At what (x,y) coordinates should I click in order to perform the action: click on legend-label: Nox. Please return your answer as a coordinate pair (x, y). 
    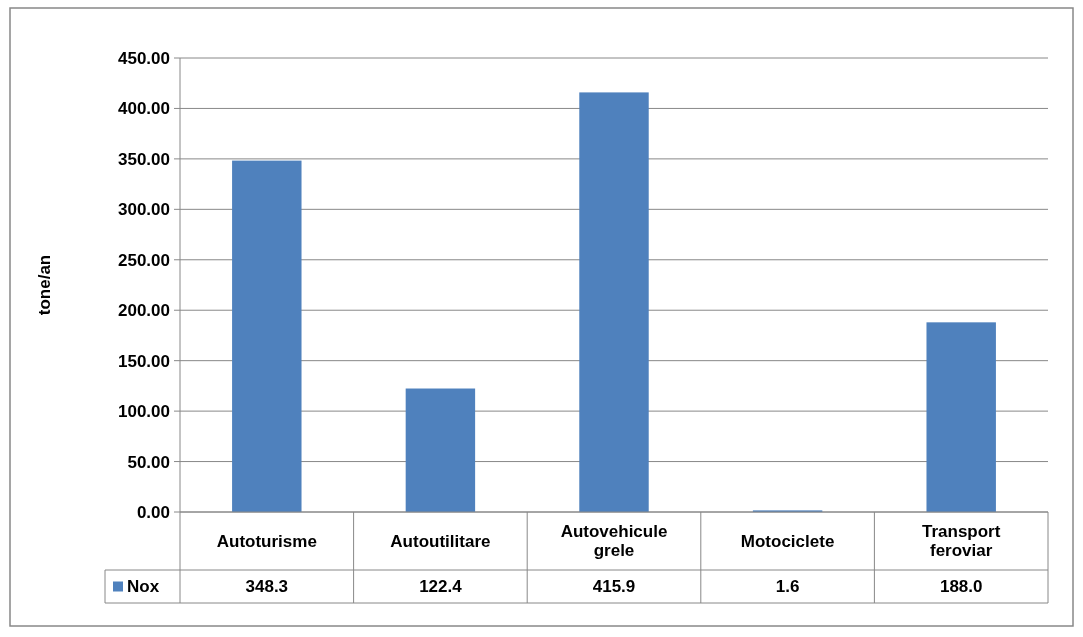
    Looking at the image, I should click on (143, 587).